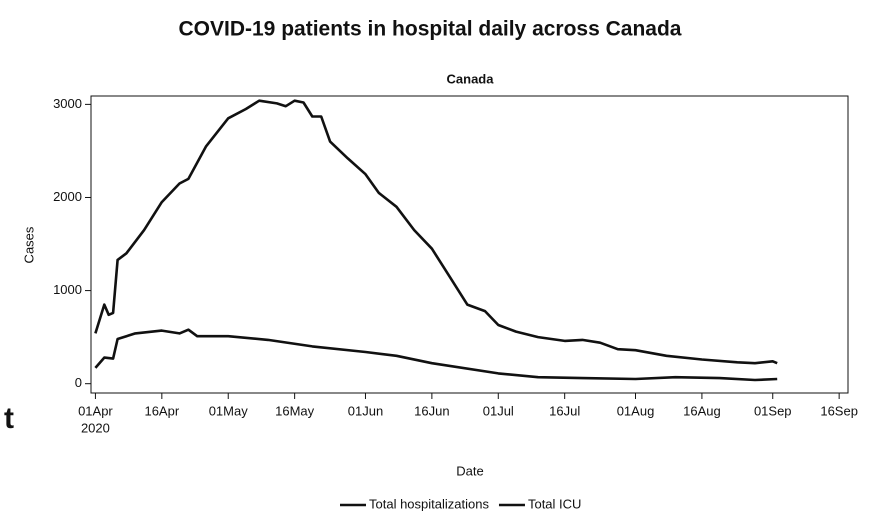  Describe the element at coordinates (67, 196) in the screenshot. I see `y-tick-label: 2000` at that location.